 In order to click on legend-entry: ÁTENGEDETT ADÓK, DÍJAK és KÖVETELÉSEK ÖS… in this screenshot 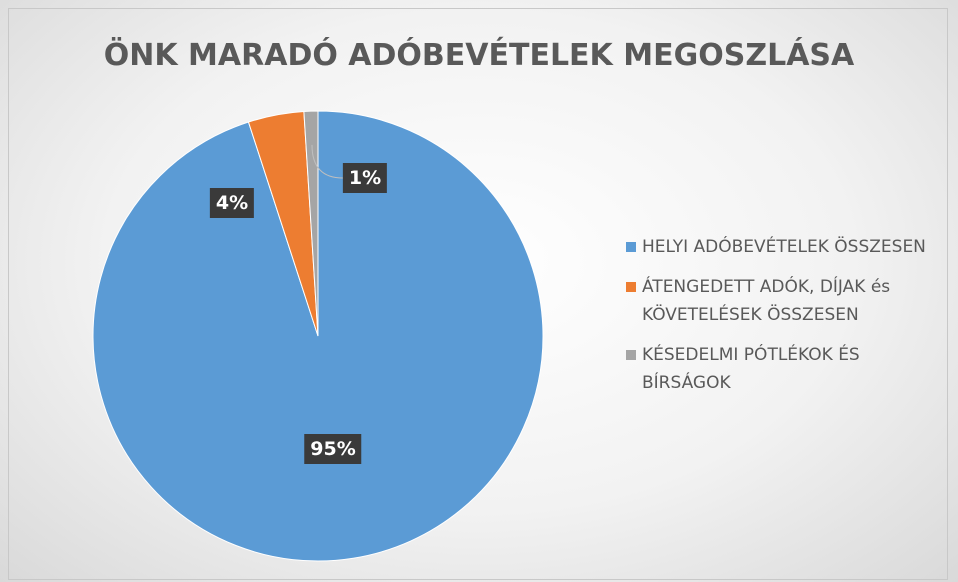, I will do `click(786, 301)`.